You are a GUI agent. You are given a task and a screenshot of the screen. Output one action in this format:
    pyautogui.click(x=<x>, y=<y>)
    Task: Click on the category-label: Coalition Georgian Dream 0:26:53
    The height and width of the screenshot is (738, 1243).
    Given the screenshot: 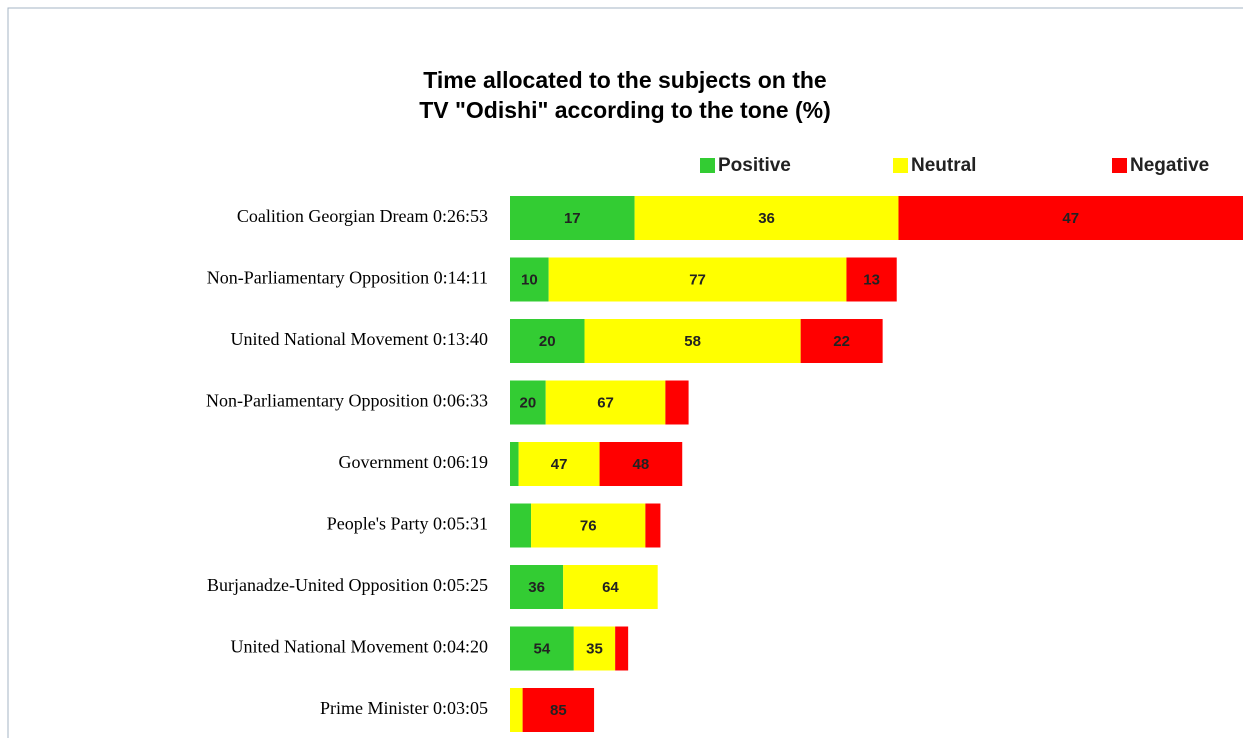 What is the action you would take?
    pyautogui.click(x=362, y=216)
    